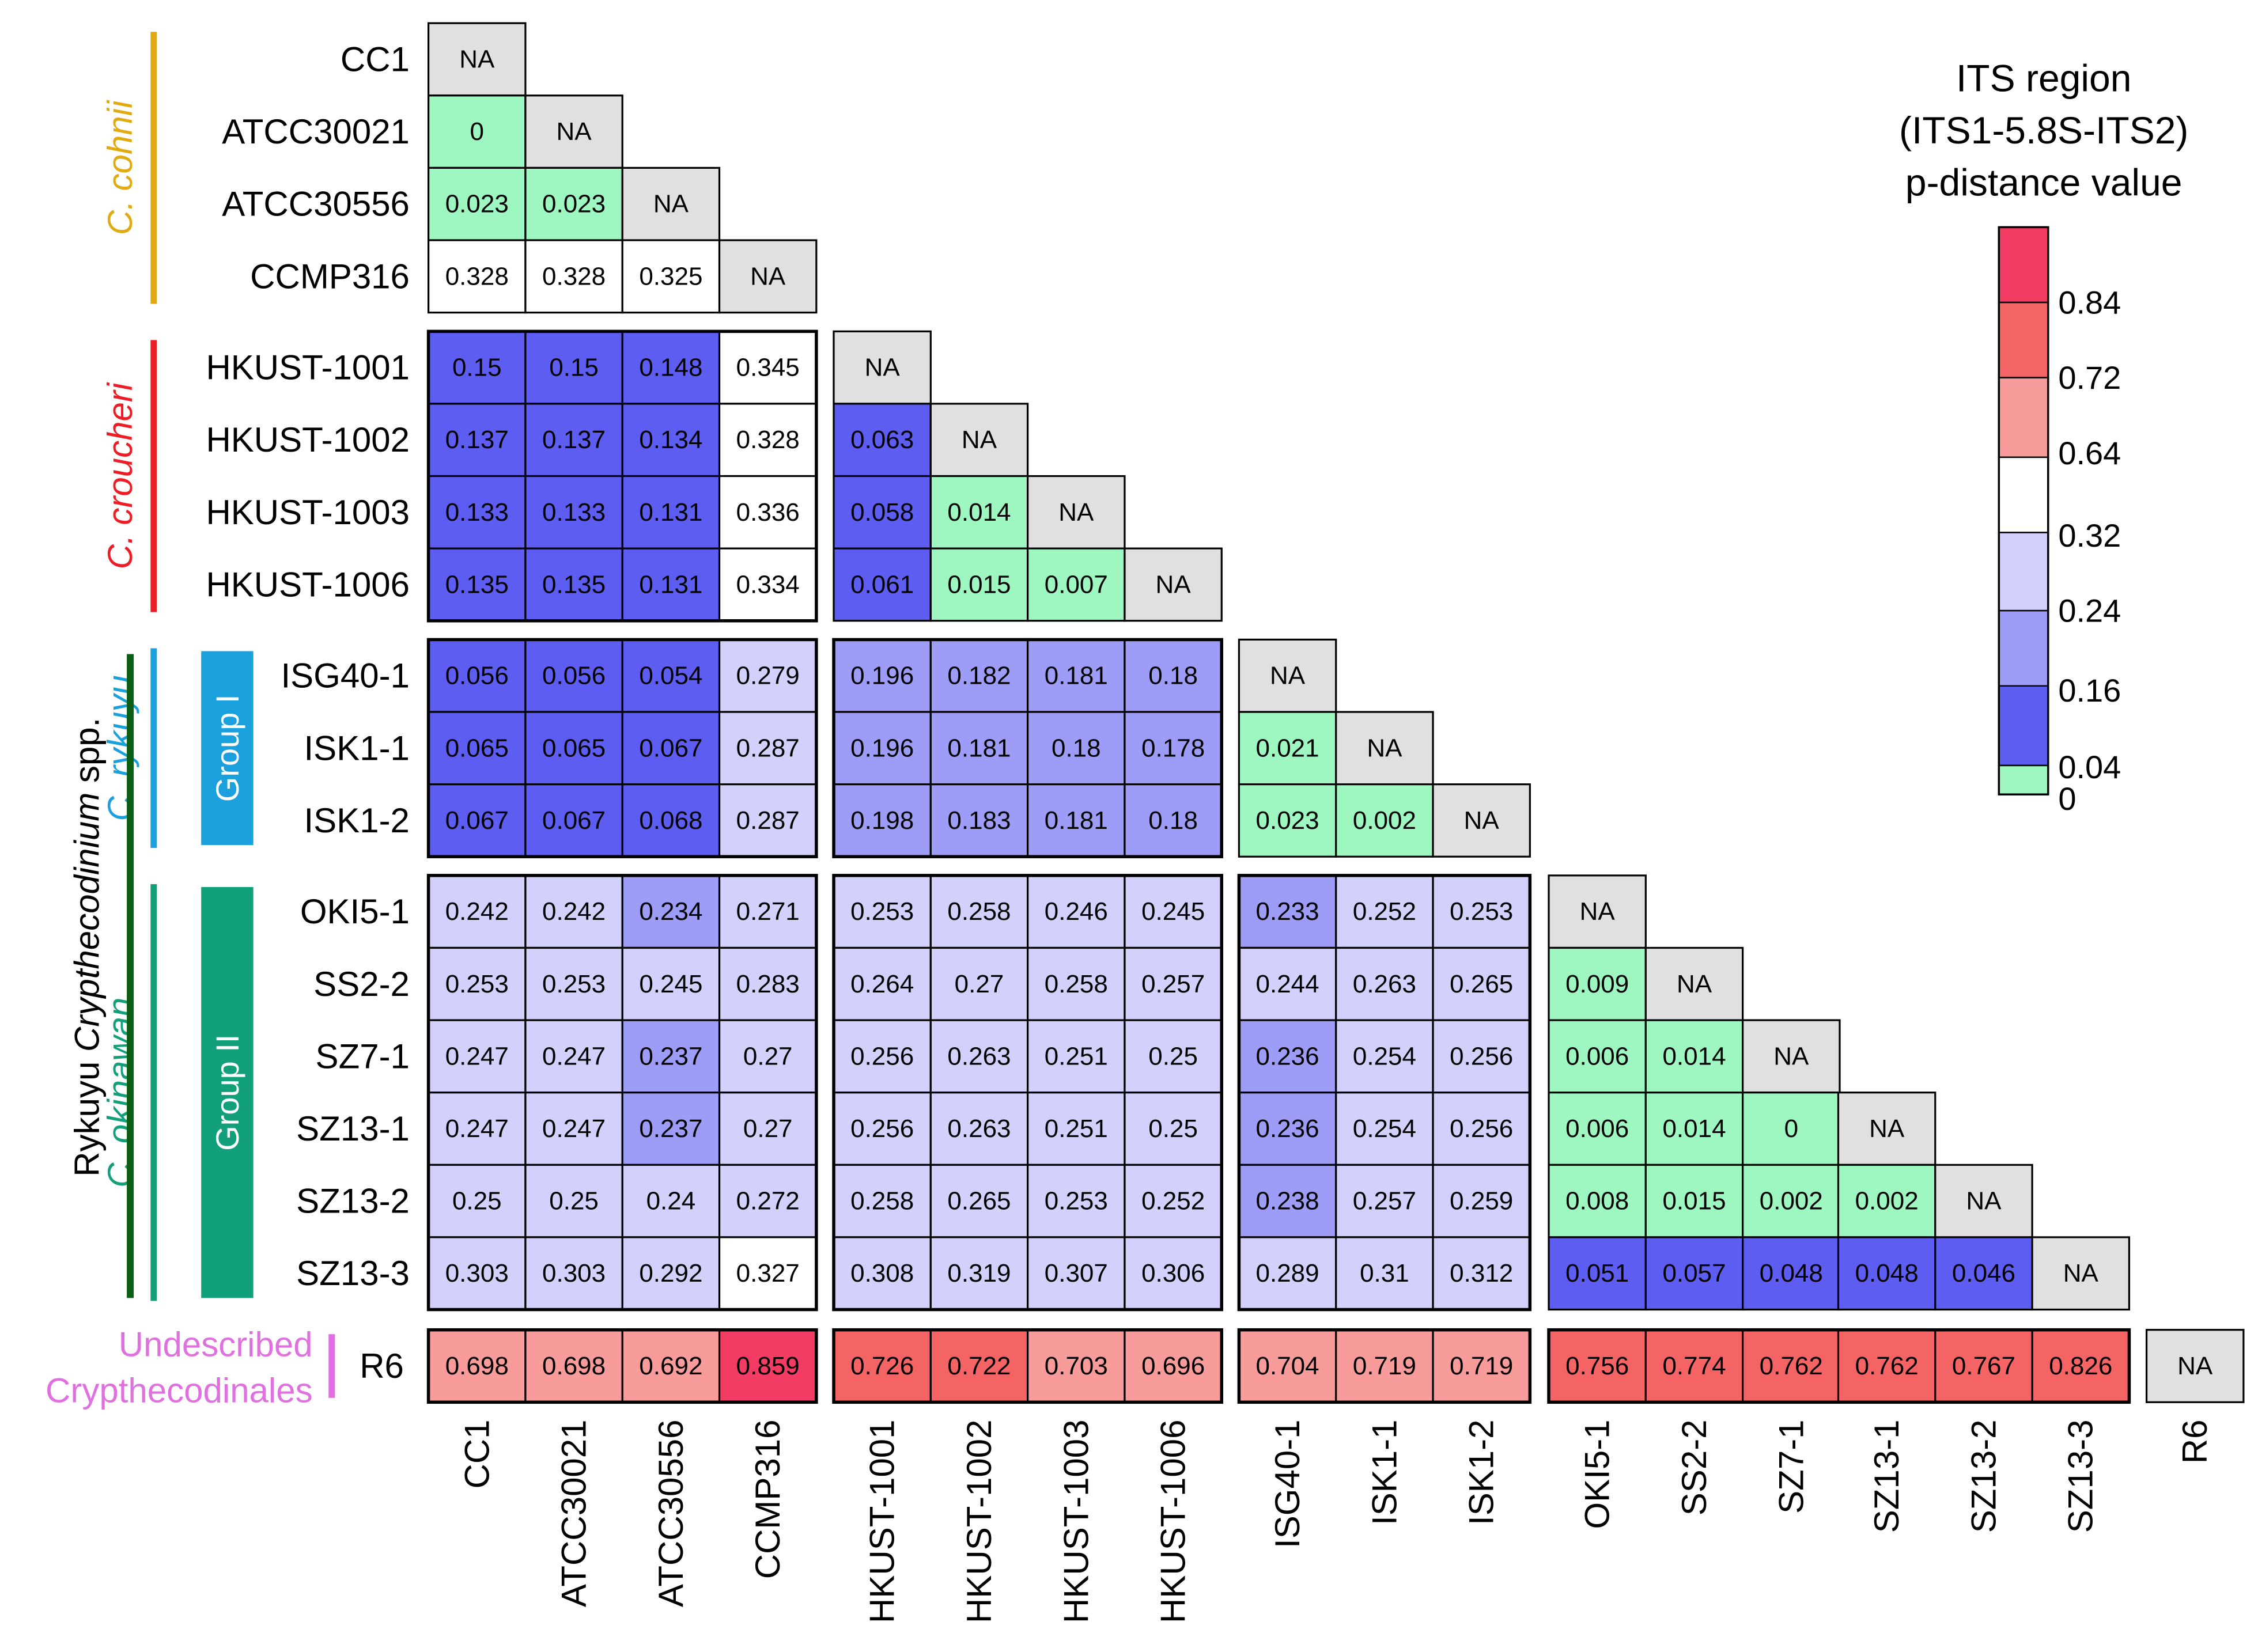 This screenshot has width=2258, height=1652. I want to click on cell-value-label: 0.328, so click(477, 276).